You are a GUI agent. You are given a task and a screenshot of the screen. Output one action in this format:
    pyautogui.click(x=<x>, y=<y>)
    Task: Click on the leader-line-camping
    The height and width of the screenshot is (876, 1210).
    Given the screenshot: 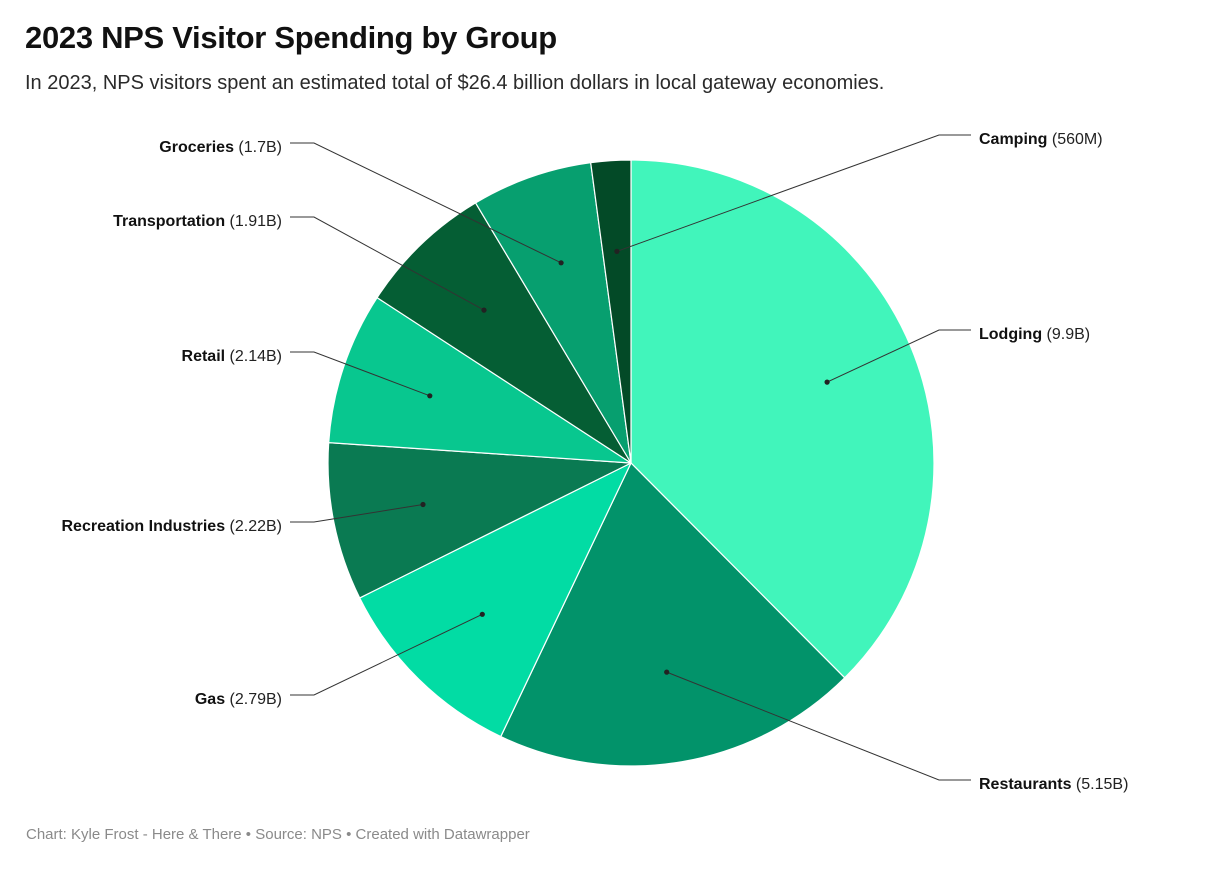 What is the action you would take?
    pyautogui.click(x=793, y=193)
    